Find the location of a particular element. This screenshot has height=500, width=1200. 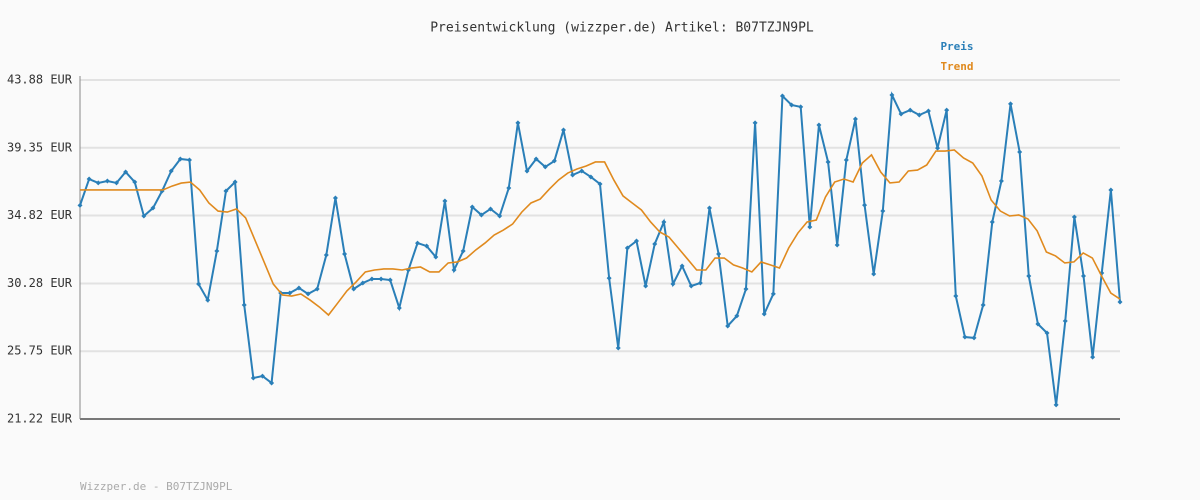

footer: Wizzper.de - B07TZJN9PL is located at coordinates (156, 486).